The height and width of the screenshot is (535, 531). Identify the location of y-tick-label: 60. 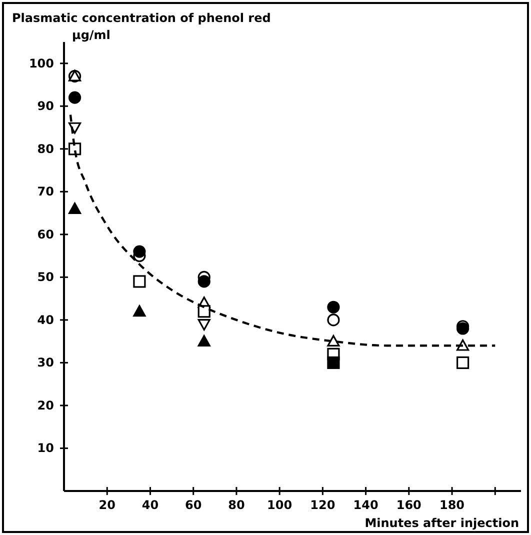
(45, 234).